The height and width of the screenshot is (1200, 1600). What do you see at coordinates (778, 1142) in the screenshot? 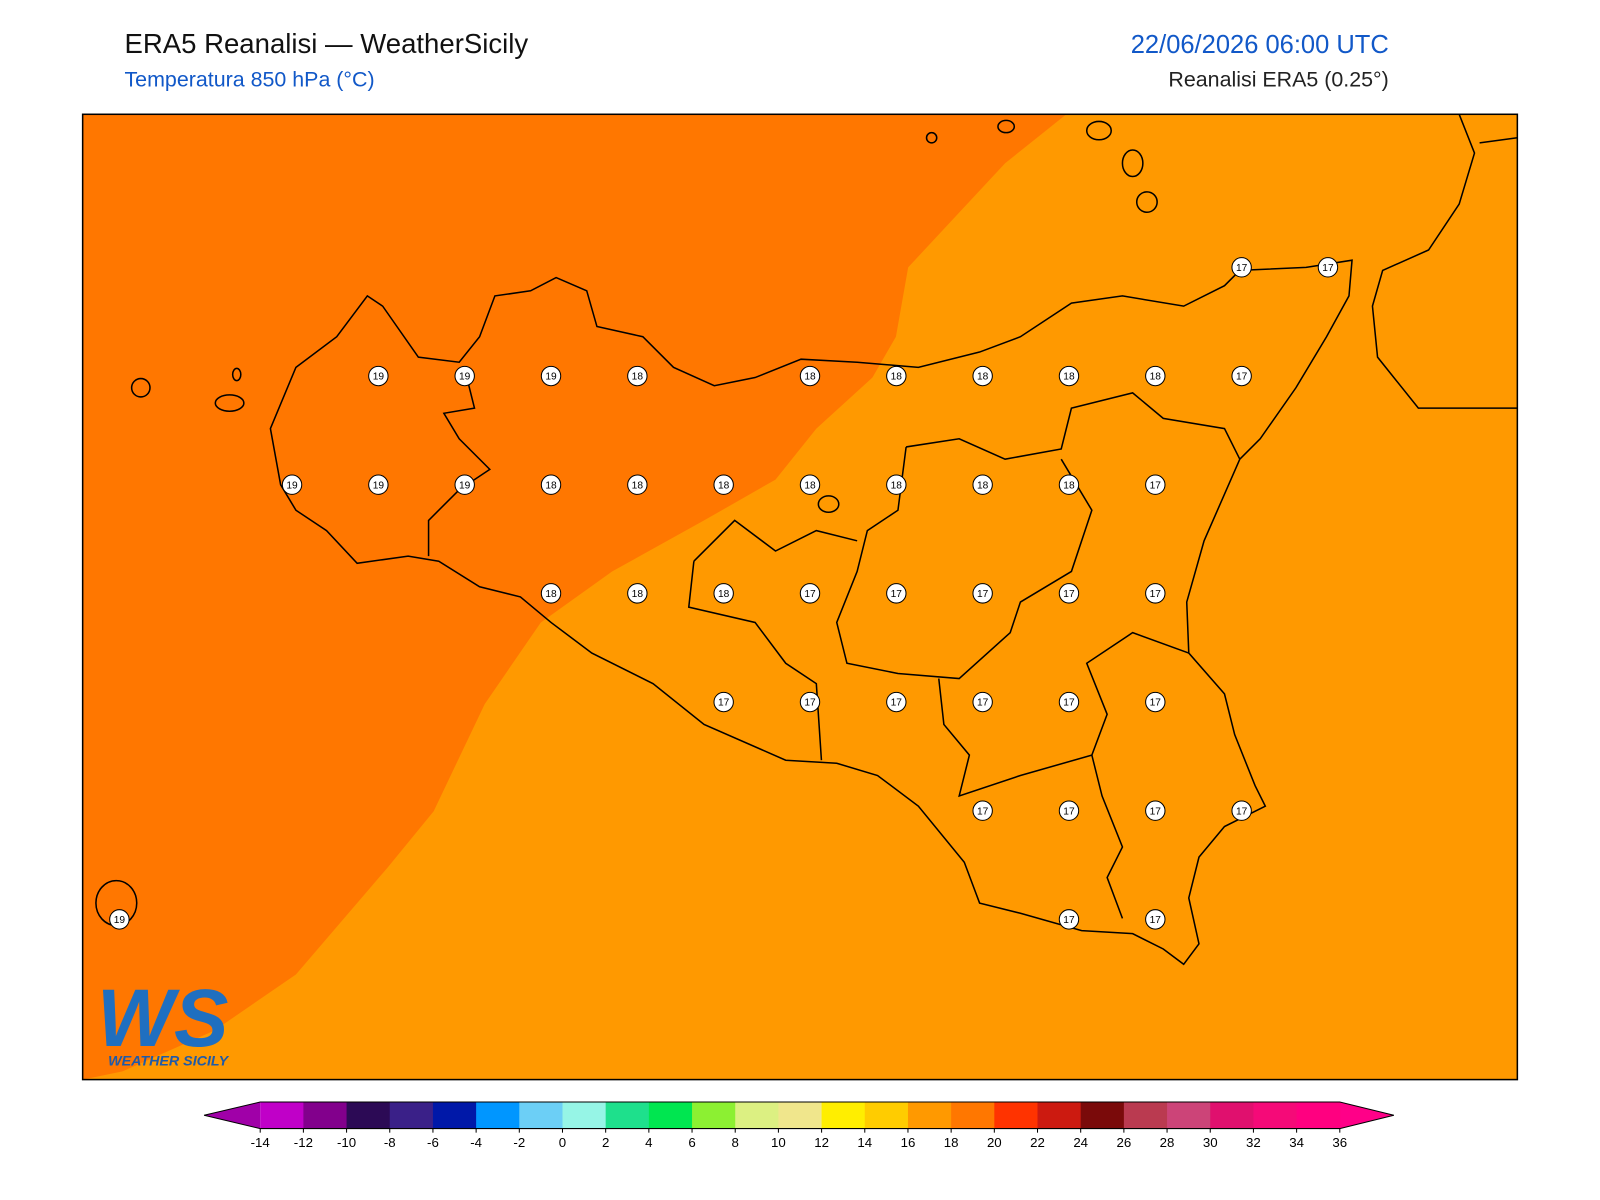
I see `colorbar-tick-label: 10` at bounding box center [778, 1142].